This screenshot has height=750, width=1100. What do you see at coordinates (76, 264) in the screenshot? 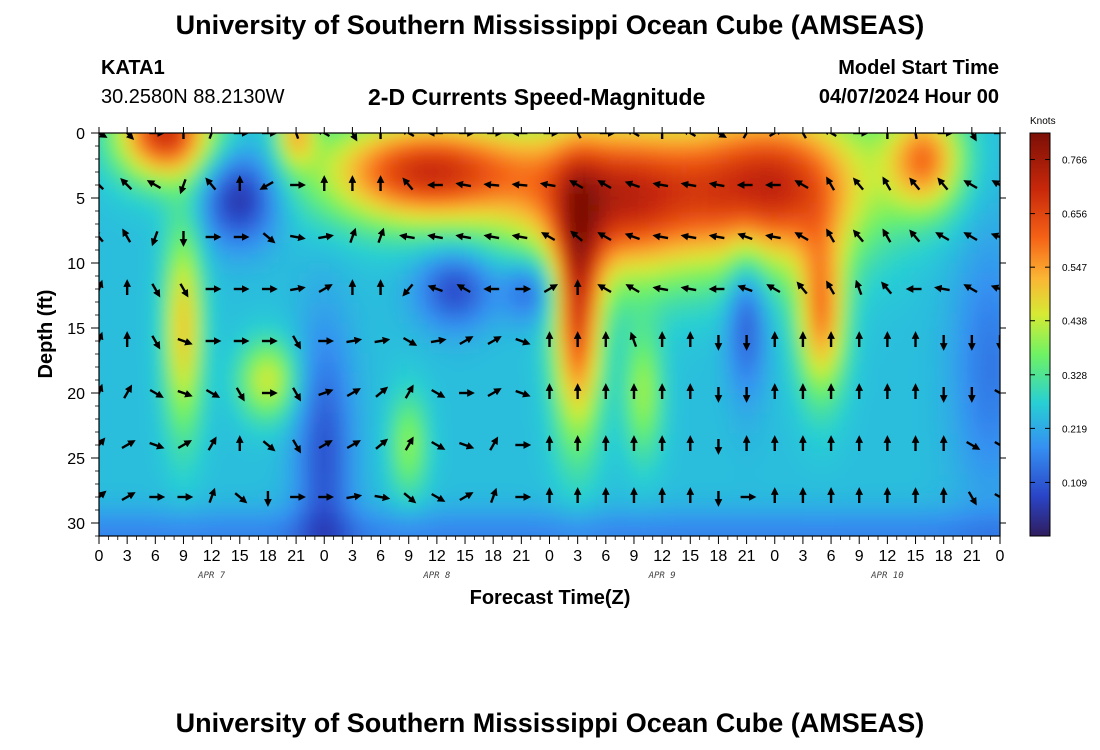
I see `y-tick-label: 10` at bounding box center [76, 264].